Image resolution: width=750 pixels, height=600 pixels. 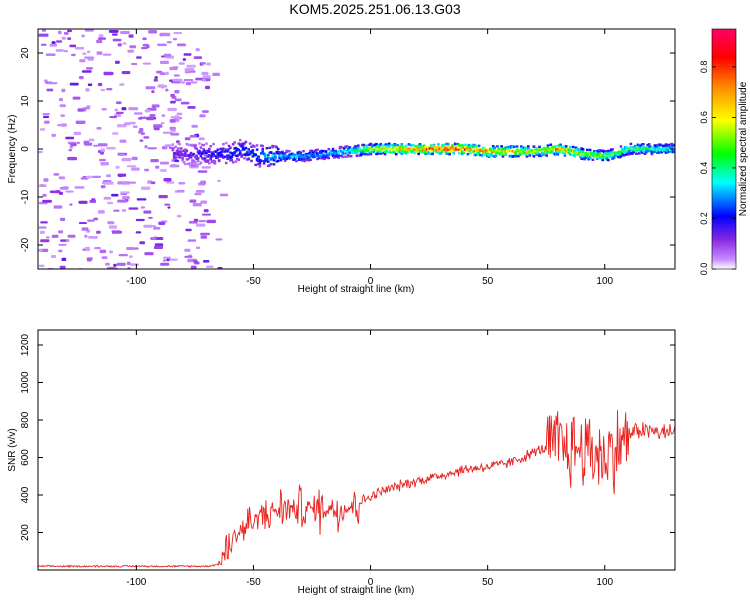 I want to click on y-tick-label: 400, so click(x=25, y=494).